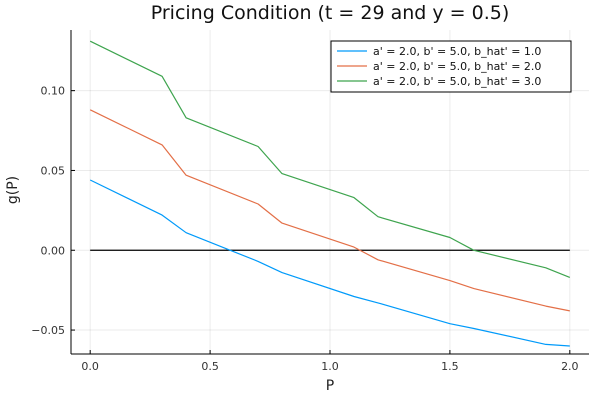 Image resolution: width=600 pixels, height=400 pixels. I want to click on legend-label-3: a' = 2.0, b' = 5.0, b_hat' = 3.0, so click(457, 81).